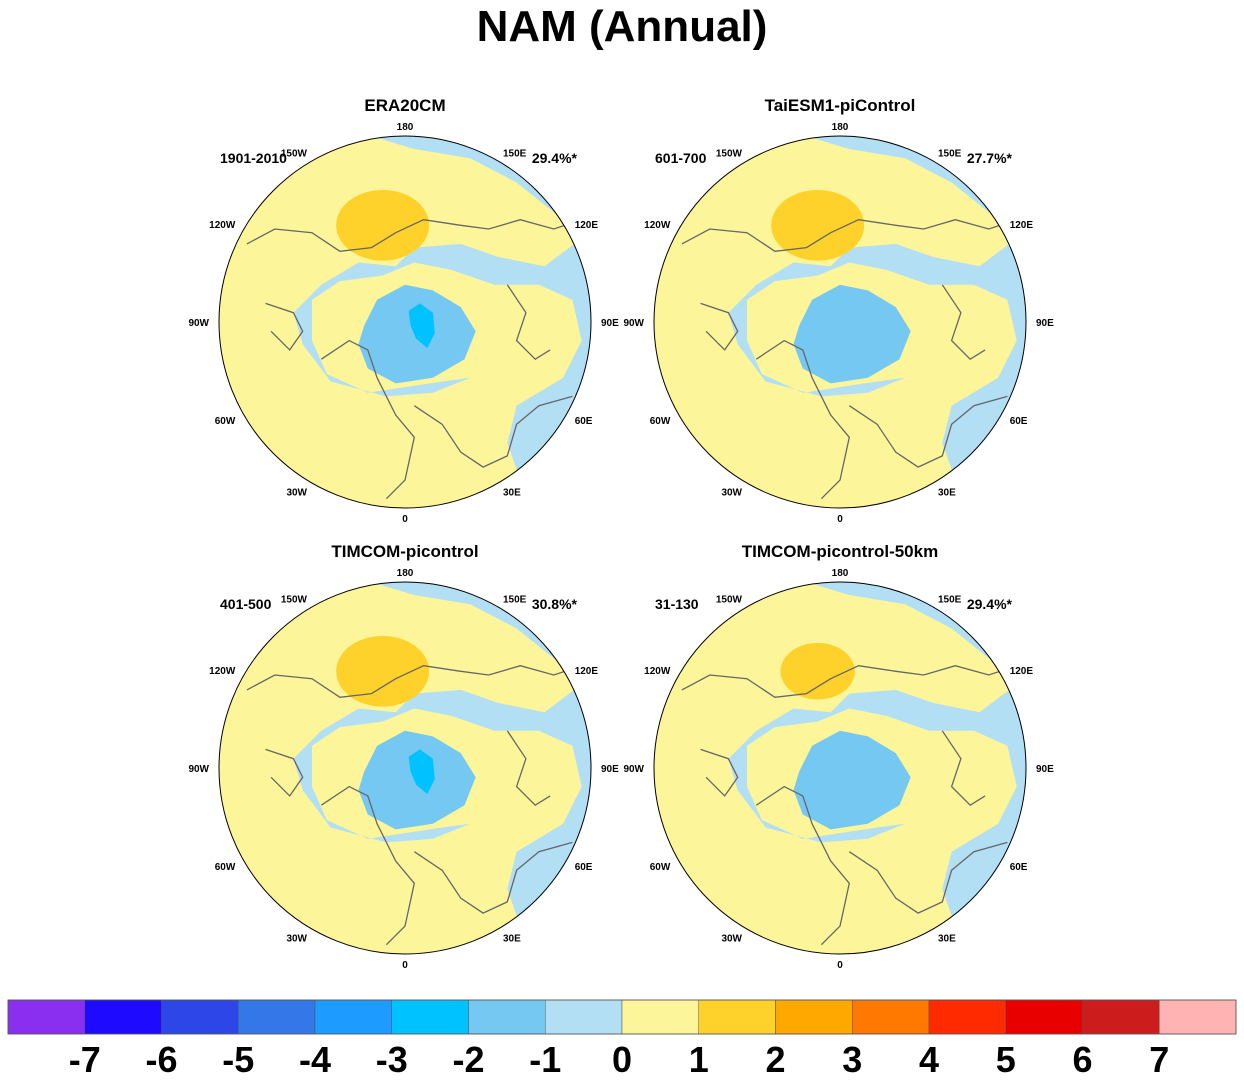  What do you see at coordinates (929, 1059) in the screenshot?
I see `colorbar-label: 4` at bounding box center [929, 1059].